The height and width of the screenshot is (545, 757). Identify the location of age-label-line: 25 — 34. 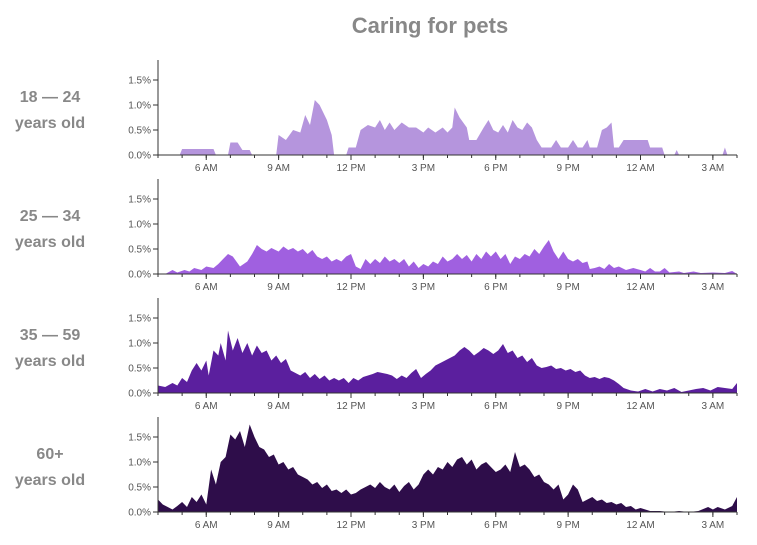
(50, 216).